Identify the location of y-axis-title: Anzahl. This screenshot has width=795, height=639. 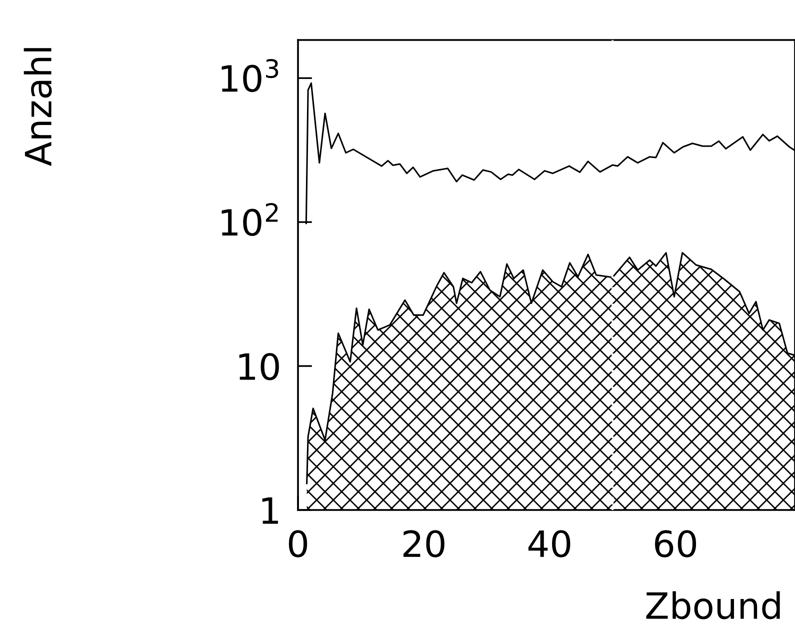
(38, 107).